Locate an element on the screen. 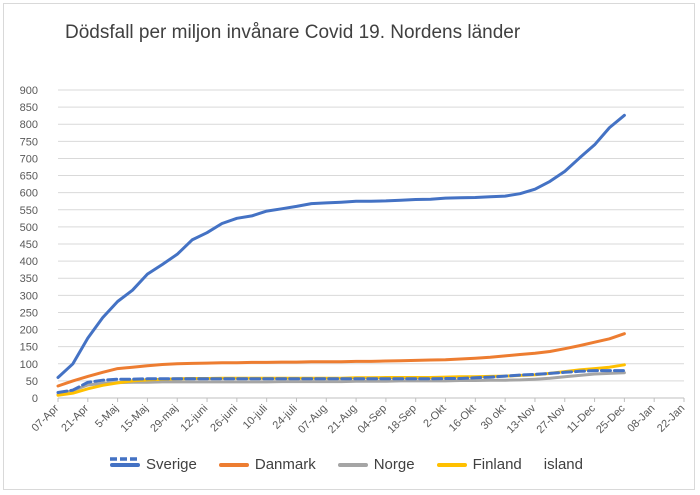 The width and height of the screenshot is (700, 495). y-tick-label: 200 is located at coordinates (29, 331).